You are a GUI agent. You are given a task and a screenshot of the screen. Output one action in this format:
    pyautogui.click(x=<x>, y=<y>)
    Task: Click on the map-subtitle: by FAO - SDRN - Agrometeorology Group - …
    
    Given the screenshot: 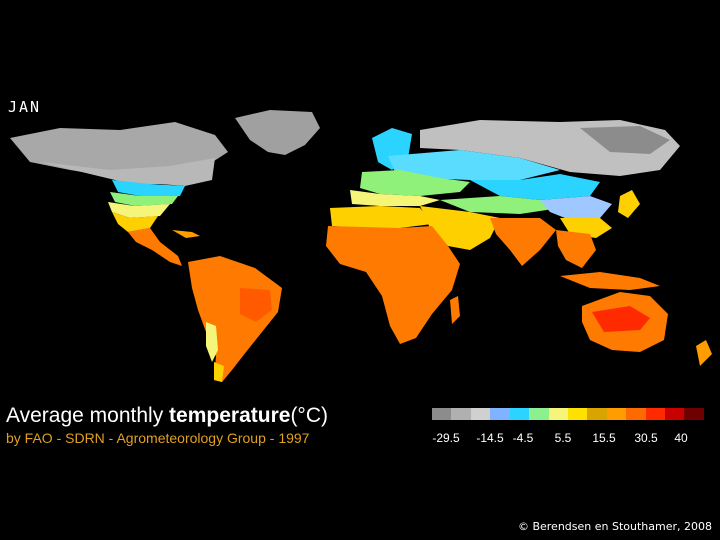 What is the action you would take?
    pyautogui.click(x=158, y=438)
    